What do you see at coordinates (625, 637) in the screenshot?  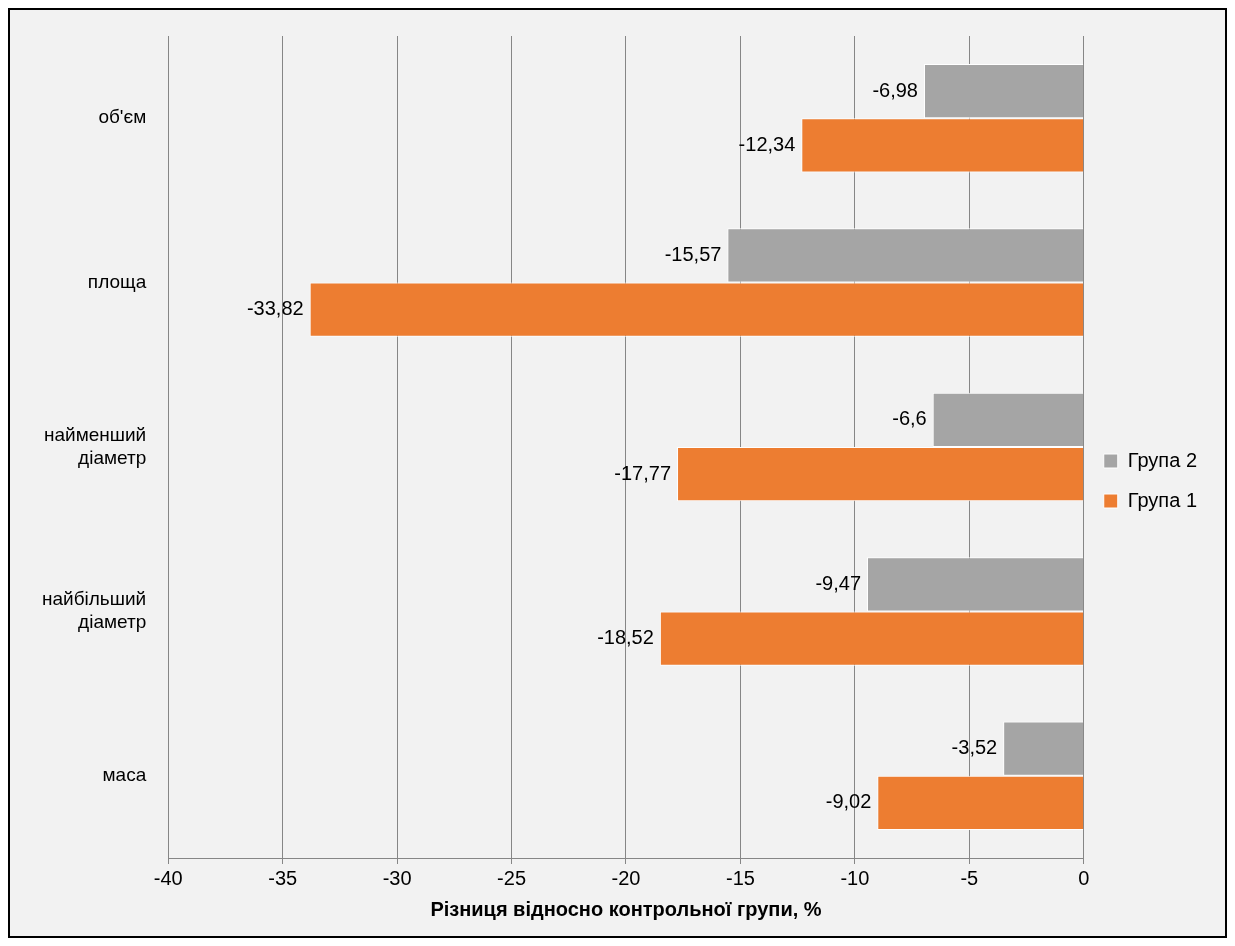 I see `data-label: -18,52` at bounding box center [625, 637].